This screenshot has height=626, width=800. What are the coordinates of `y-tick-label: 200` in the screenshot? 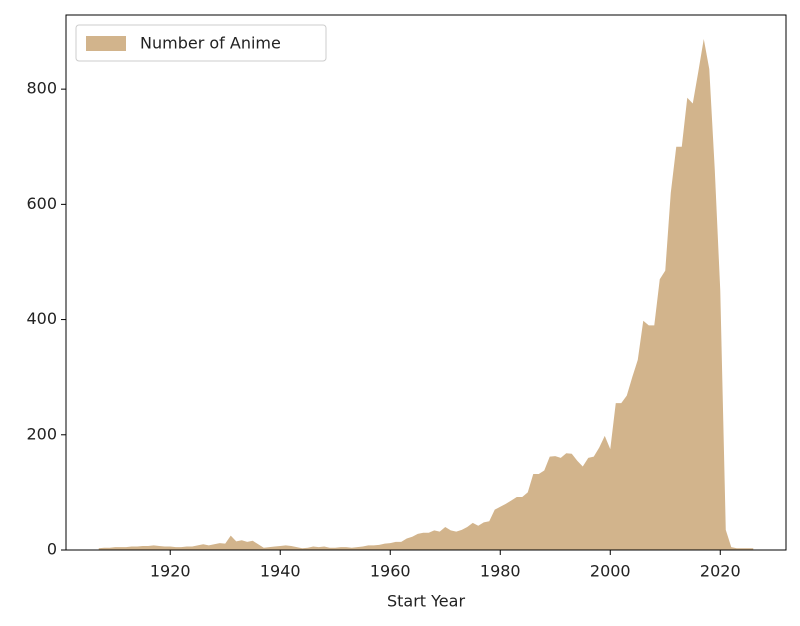 It's located at (41, 433).